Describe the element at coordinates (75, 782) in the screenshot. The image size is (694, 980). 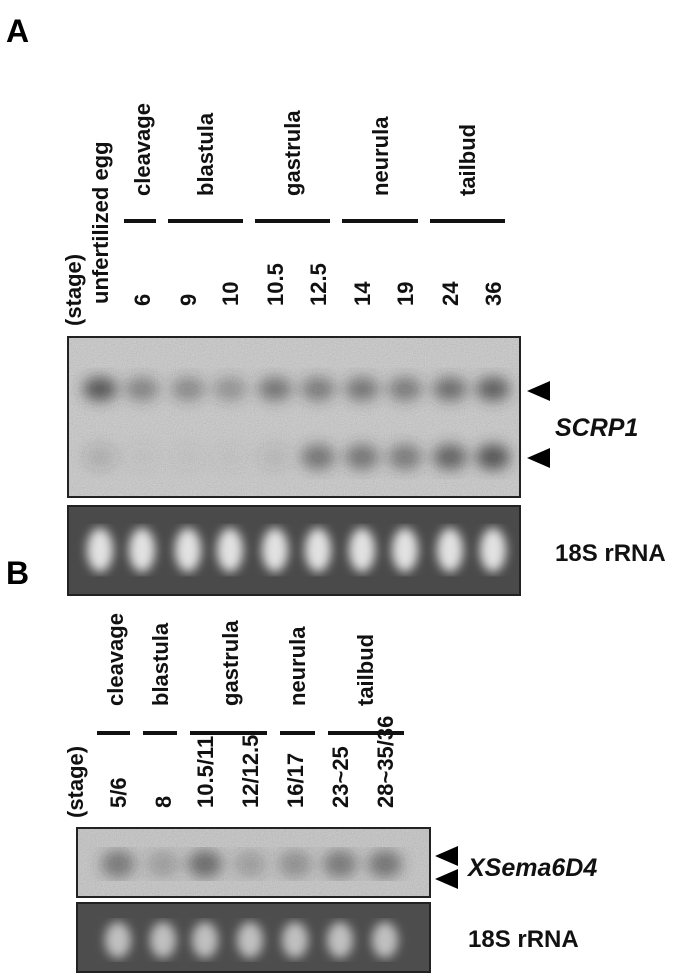
I see `panel-b-stage-label: (stage)` at that location.